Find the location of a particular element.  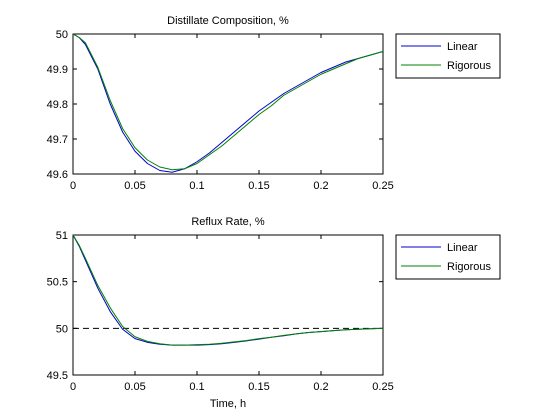

y-tick-label: 50.5 is located at coordinates (57, 283).